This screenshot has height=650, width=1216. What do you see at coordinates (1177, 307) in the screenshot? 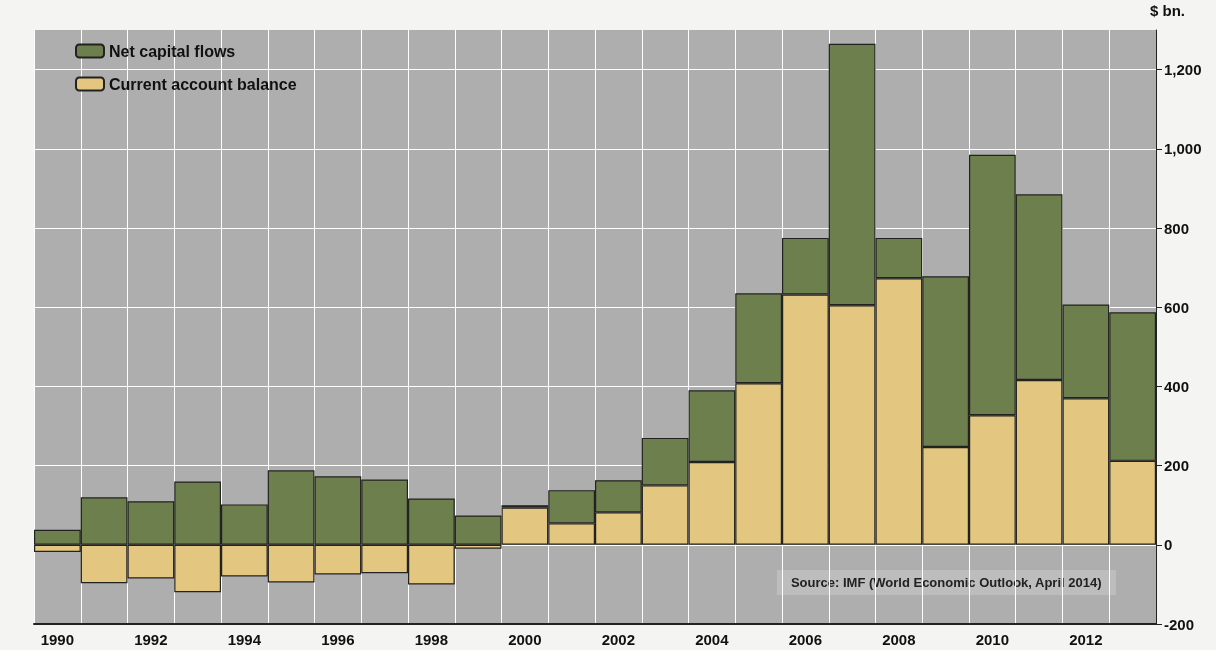
I see `y-tick-label: 600` at bounding box center [1177, 307].